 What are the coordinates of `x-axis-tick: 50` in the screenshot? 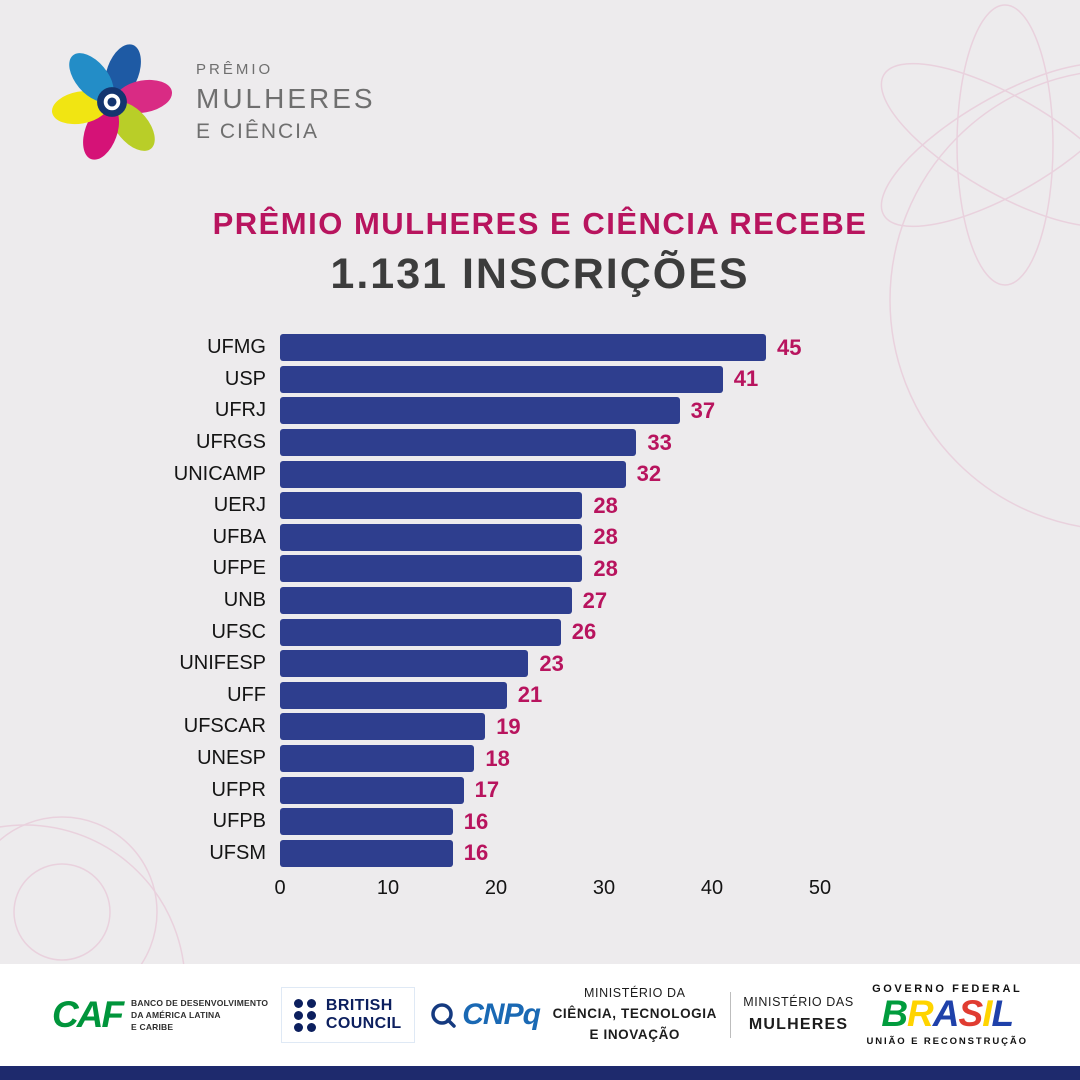 It's located at (820, 888).